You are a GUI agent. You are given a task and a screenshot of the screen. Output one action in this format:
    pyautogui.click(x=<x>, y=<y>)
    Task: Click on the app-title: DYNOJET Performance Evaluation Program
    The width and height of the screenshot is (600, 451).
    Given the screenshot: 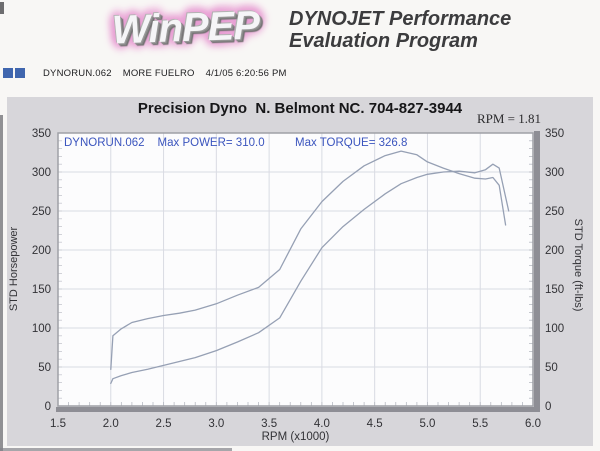 What is the action you would take?
    pyautogui.click(x=400, y=30)
    